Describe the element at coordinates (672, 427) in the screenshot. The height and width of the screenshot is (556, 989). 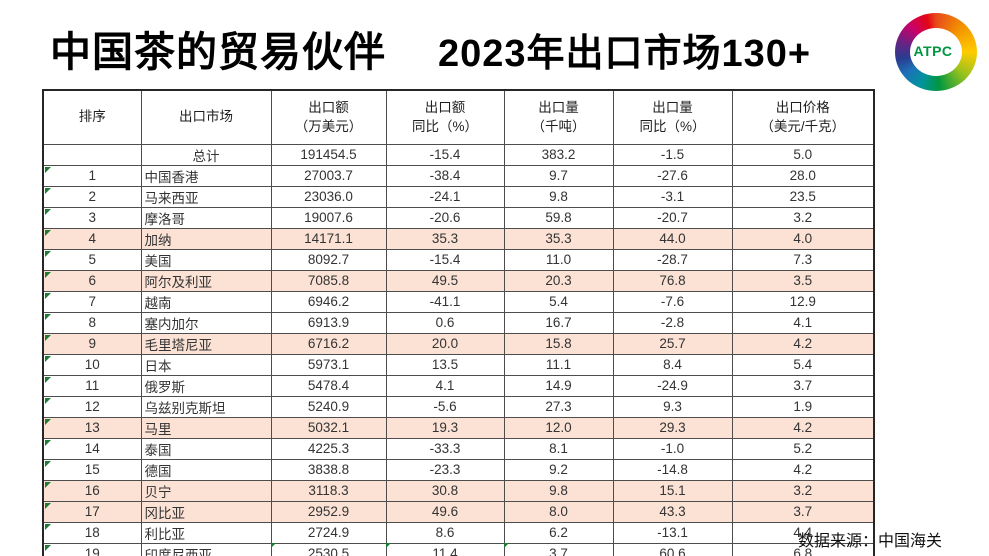
I see `cell-volume-yoy: 29.3` at that location.